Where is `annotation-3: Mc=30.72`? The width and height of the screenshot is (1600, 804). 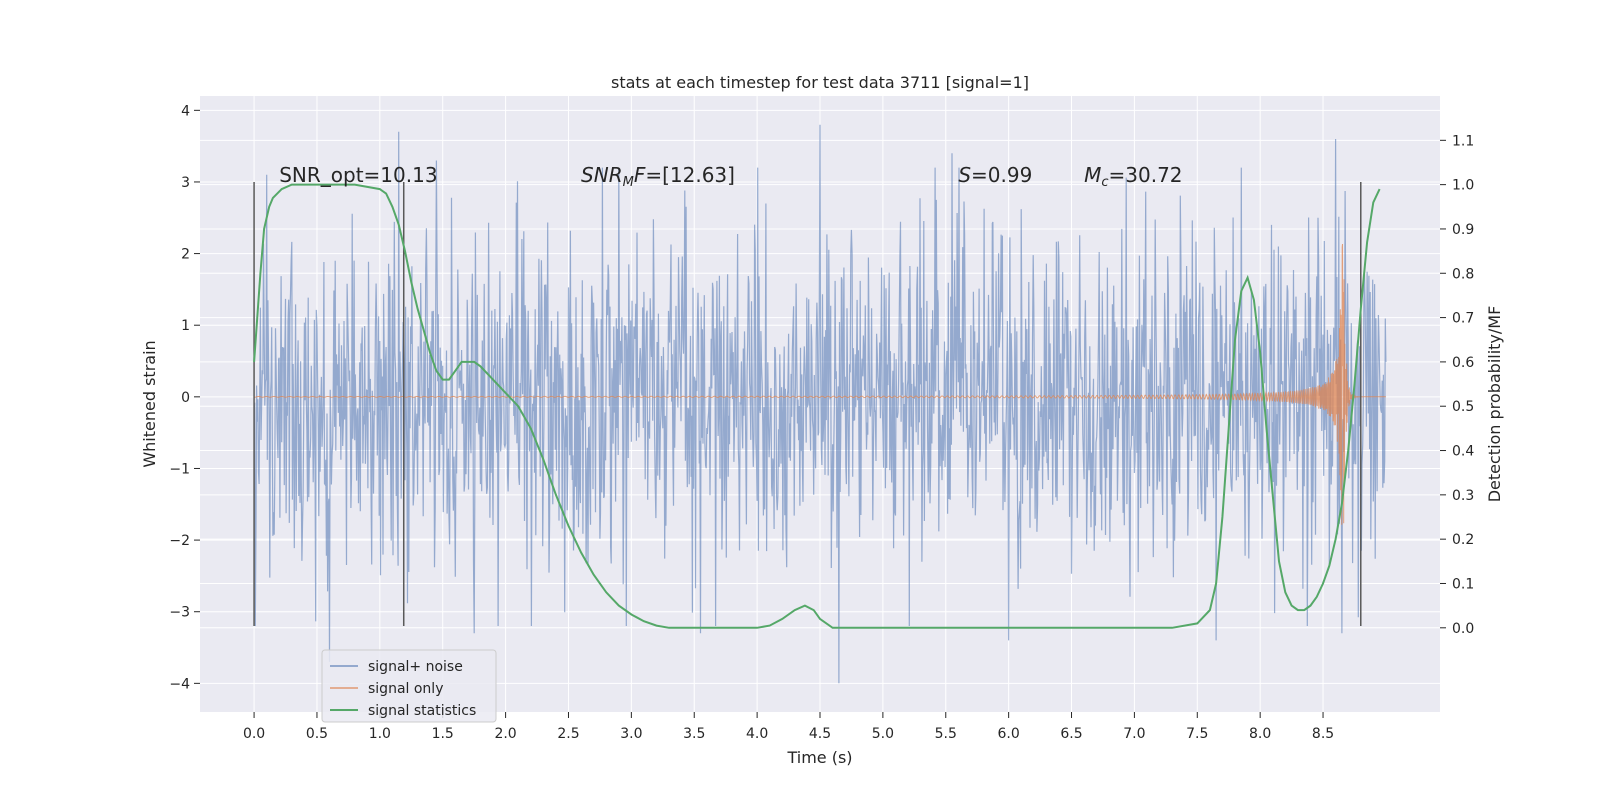
annotation-3: Mc=30.72 is located at coordinates (1133, 176).